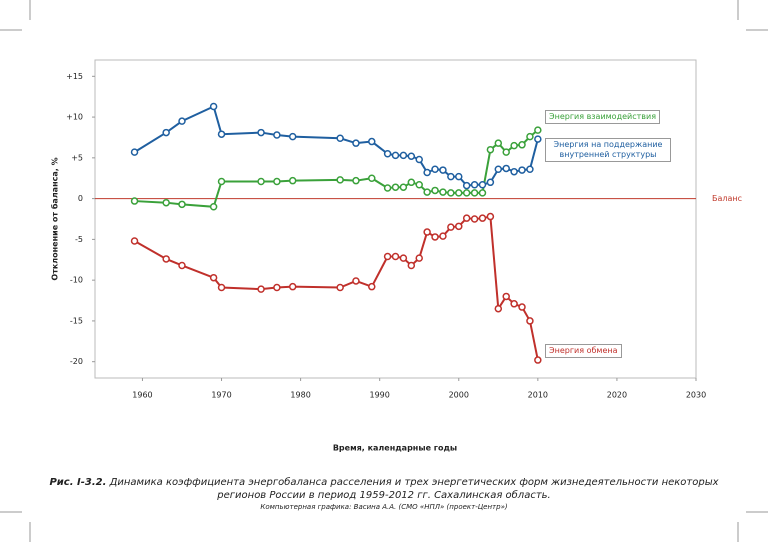 Image resolution: width=768 pixels, height=542 pixels. I want to click on y-tick-label: 0, so click(80, 198).